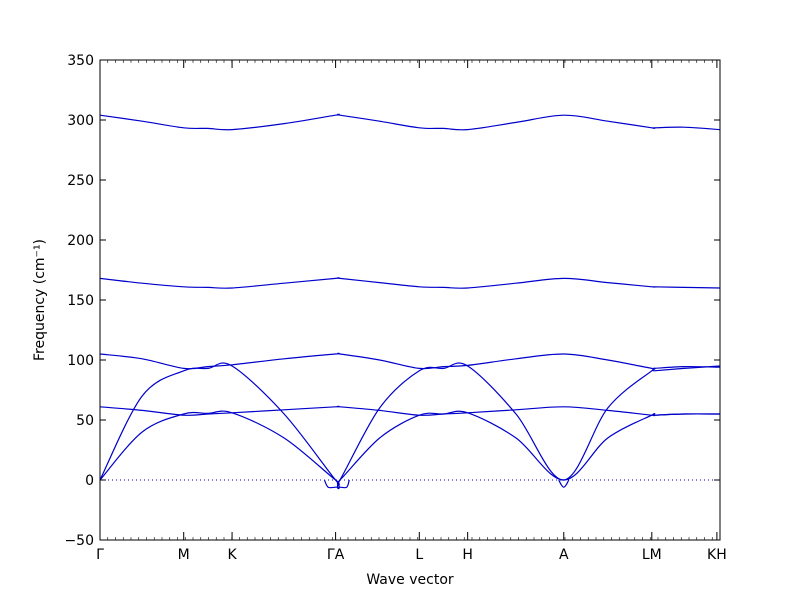  Describe the element at coordinates (717, 555) in the screenshot. I see `x-tick-label: KH` at that location.